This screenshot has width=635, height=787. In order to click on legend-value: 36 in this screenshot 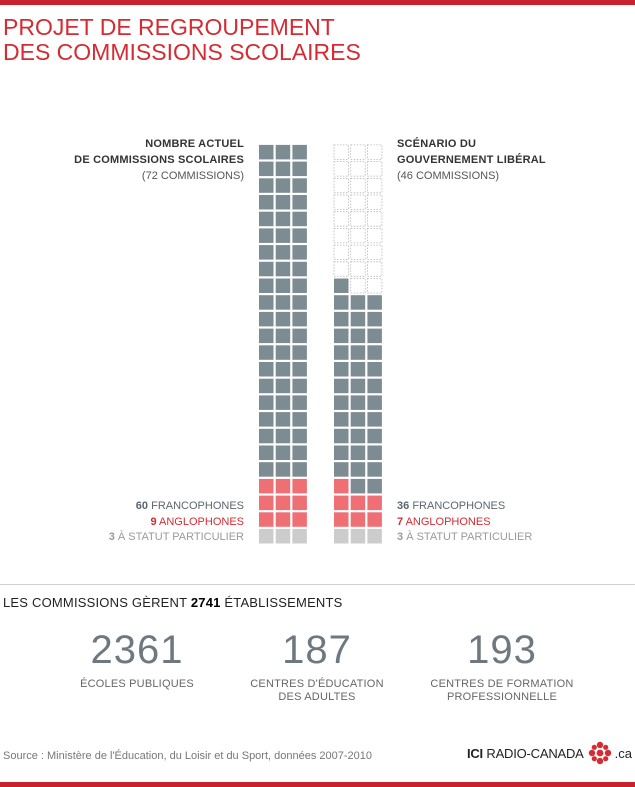, I will do `click(403, 506)`.